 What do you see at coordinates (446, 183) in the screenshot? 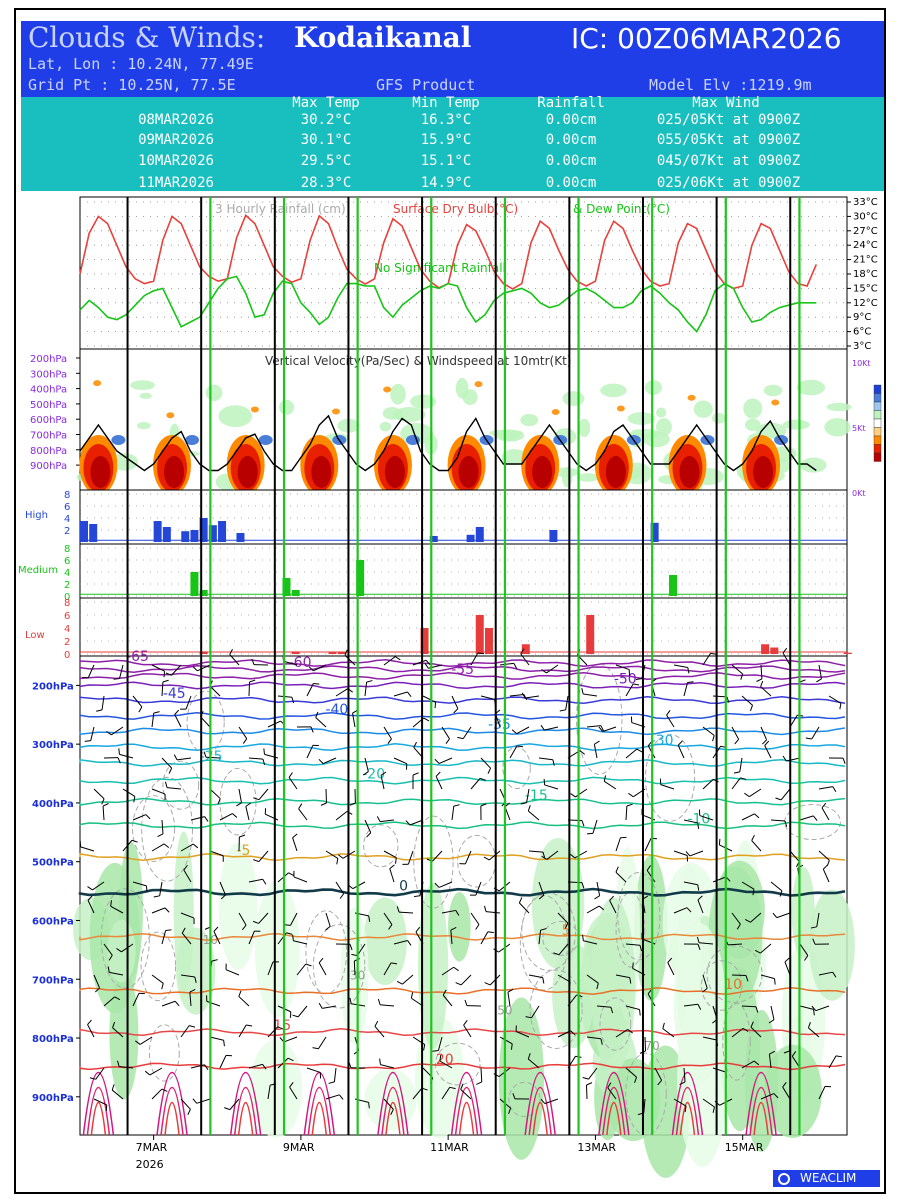
I see `row-min-temp: 14.9°C` at bounding box center [446, 183].